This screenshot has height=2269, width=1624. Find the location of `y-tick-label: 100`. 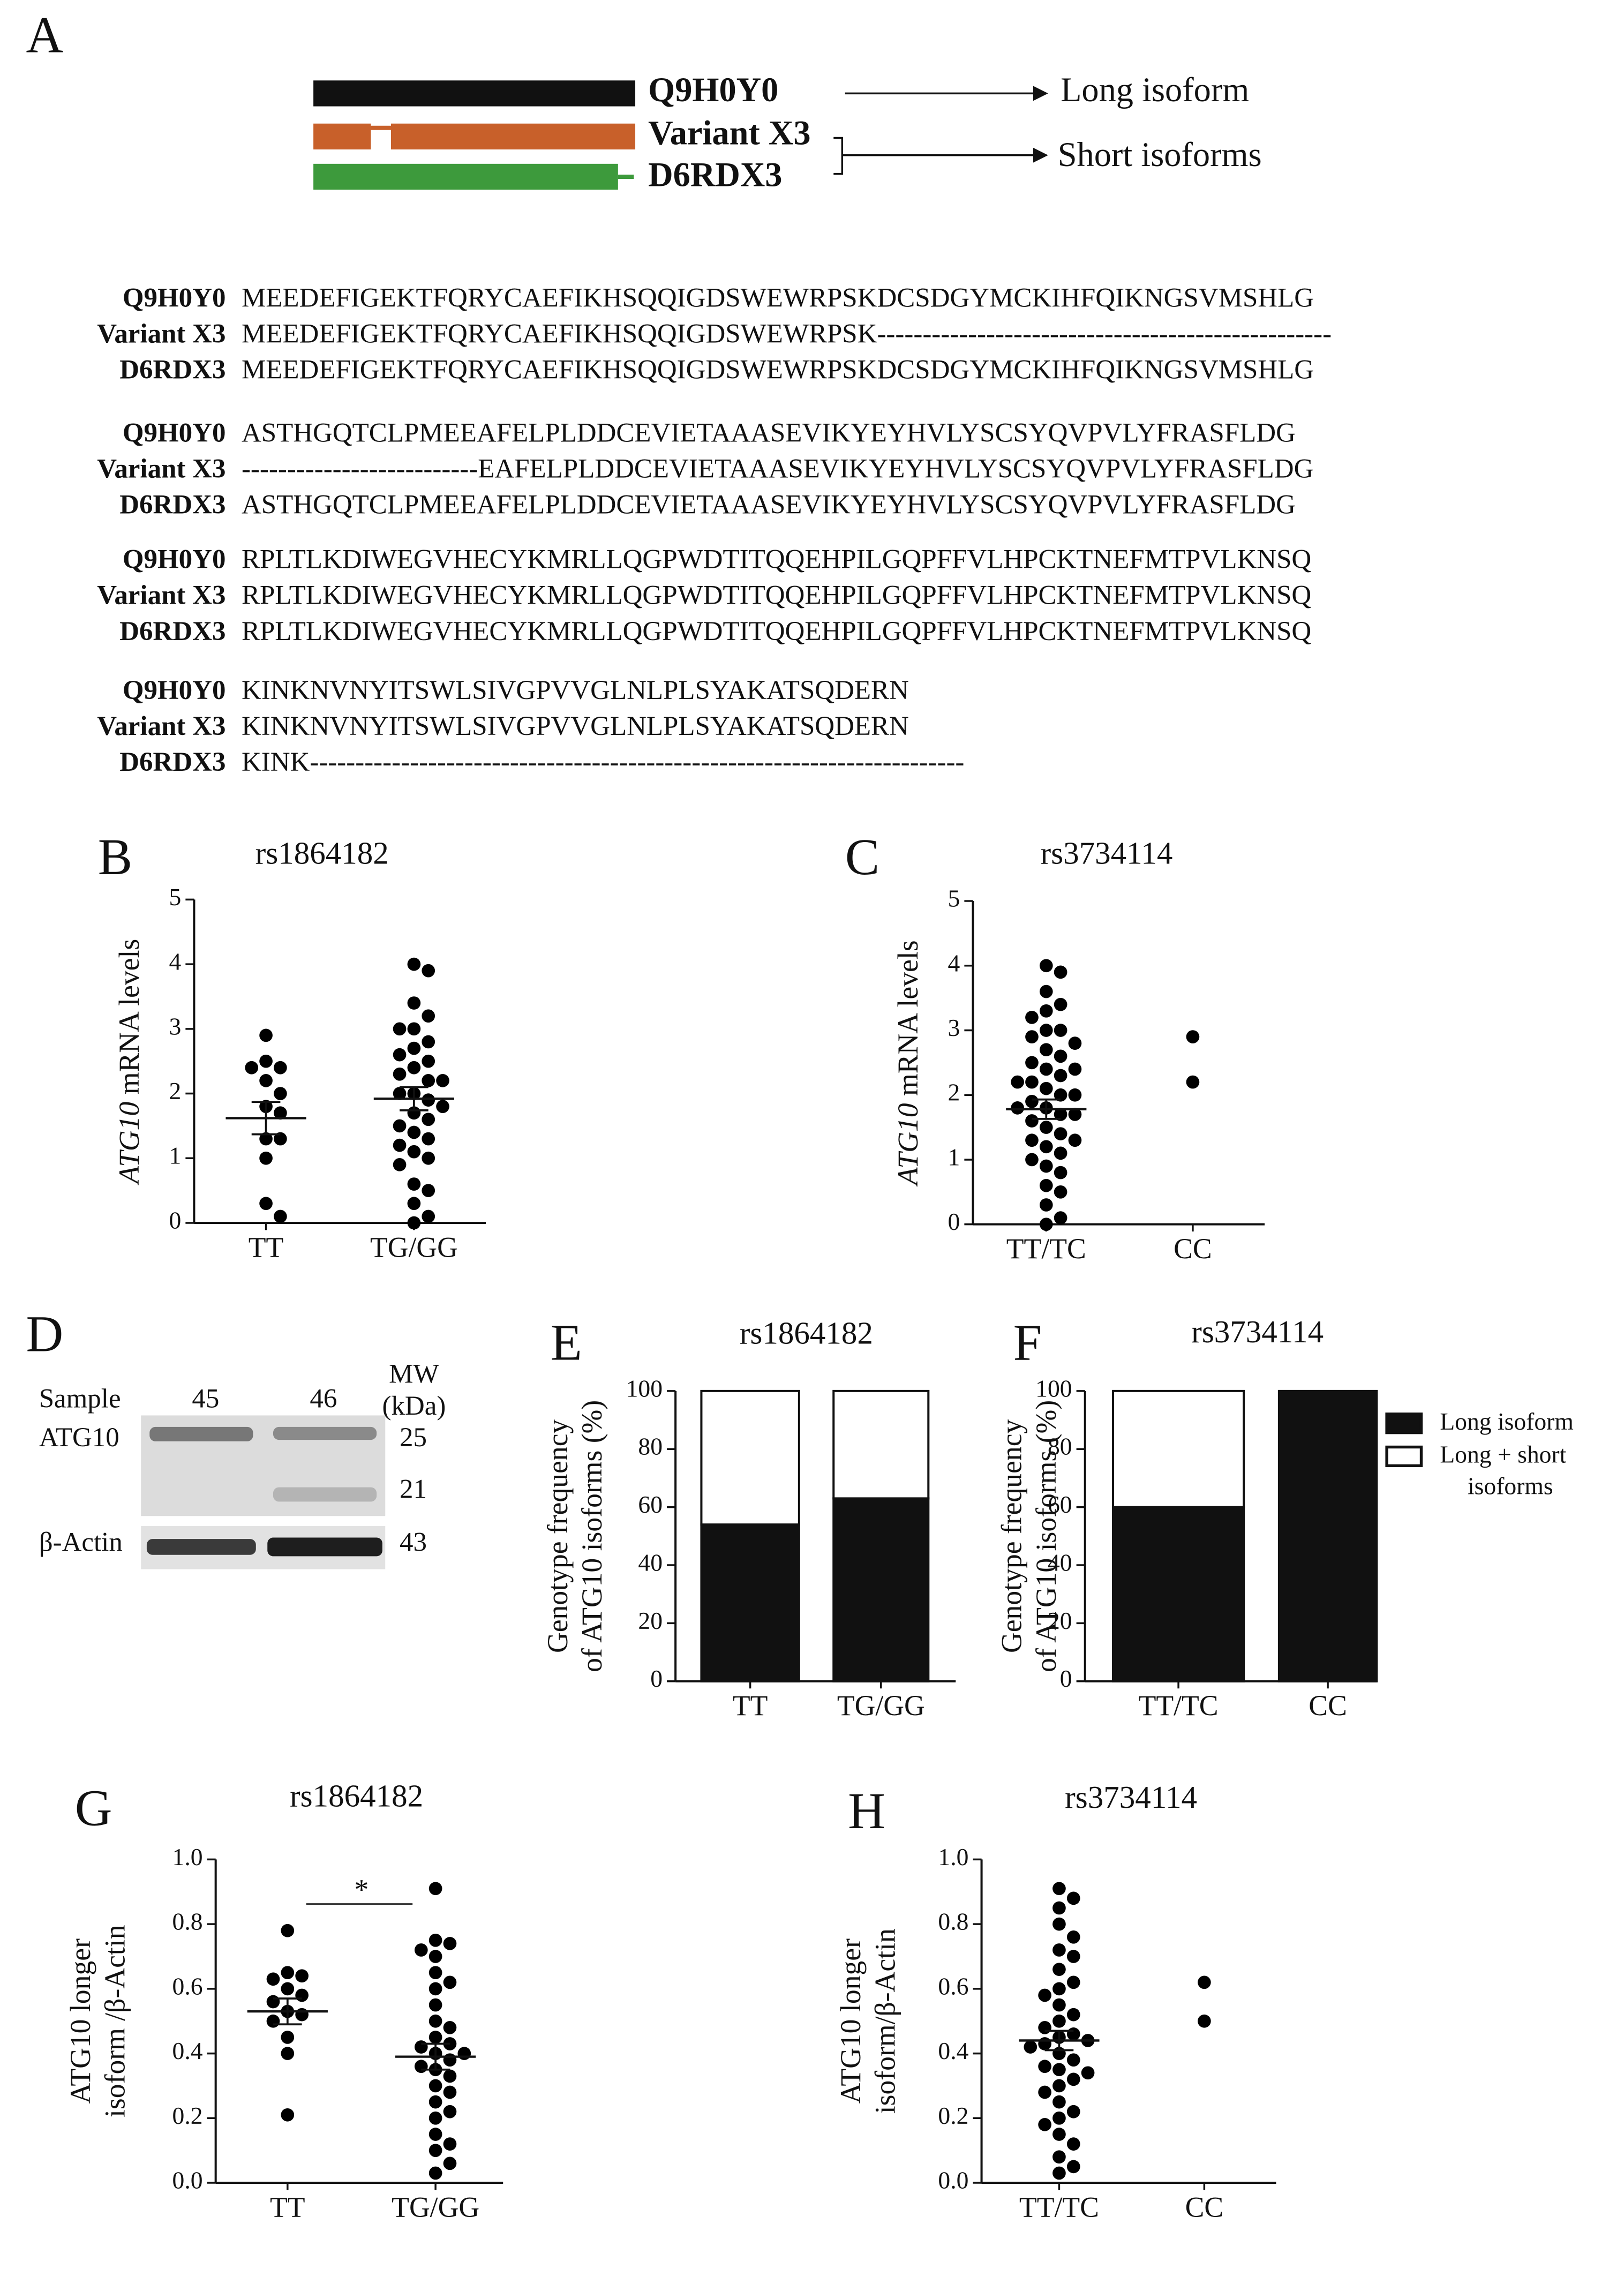

y-tick-label: 100 is located at coordinates (1053, 1388).